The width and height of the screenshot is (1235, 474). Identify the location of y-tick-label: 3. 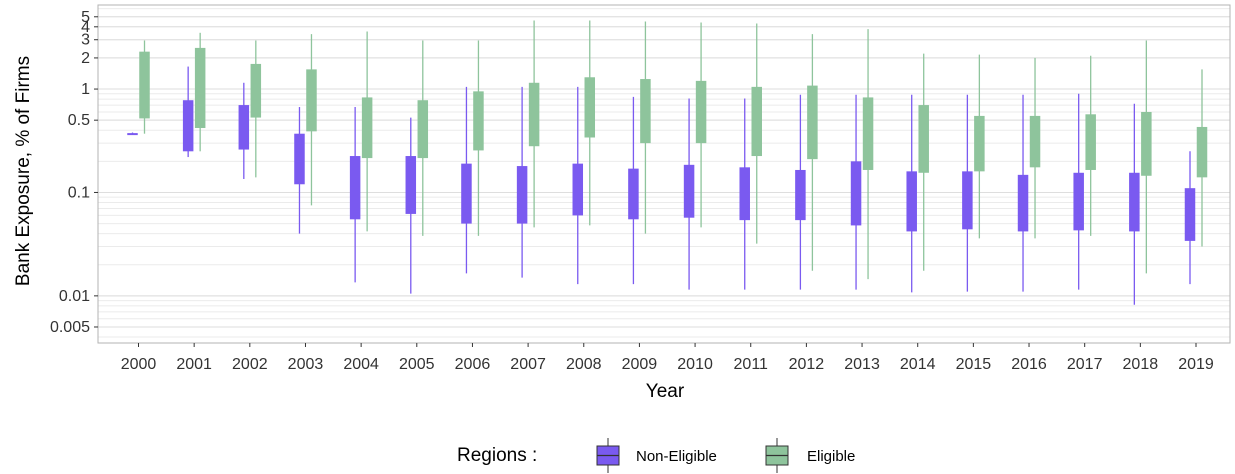
(85, 40).